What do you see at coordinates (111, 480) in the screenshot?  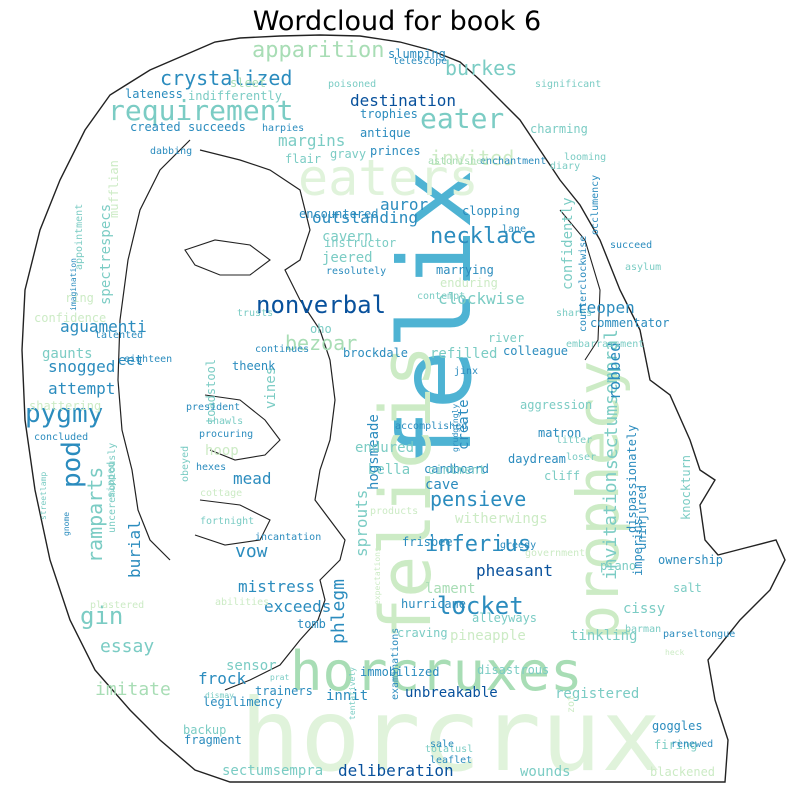 I see `word-sipped: sipped` at bounding box center [111, 480].